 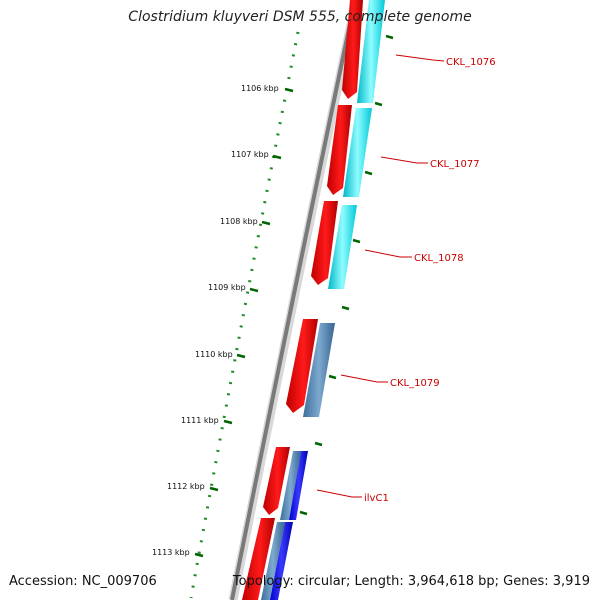 I want to click on outer-track-marks, so click(x=346, y=275).